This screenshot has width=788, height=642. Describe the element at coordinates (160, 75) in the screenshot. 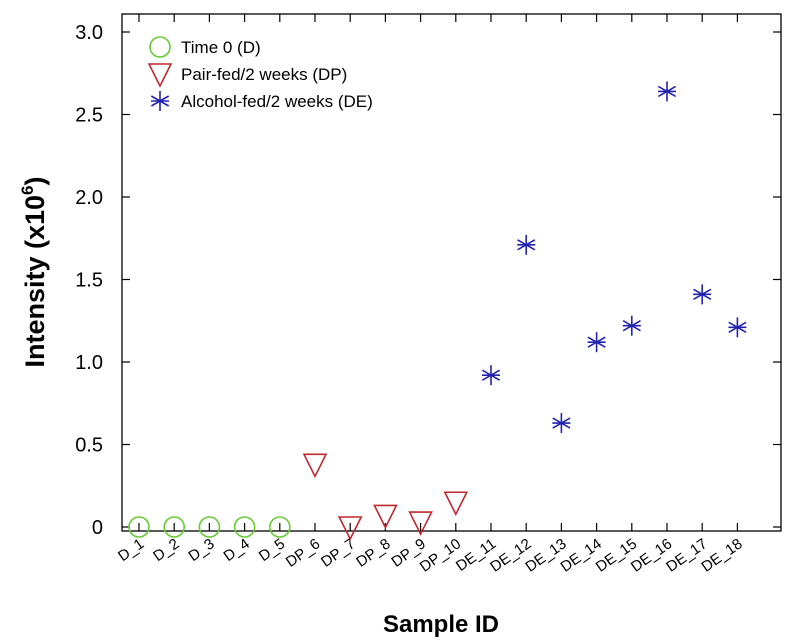

I see `legend-marker-triangle-down` at that location.